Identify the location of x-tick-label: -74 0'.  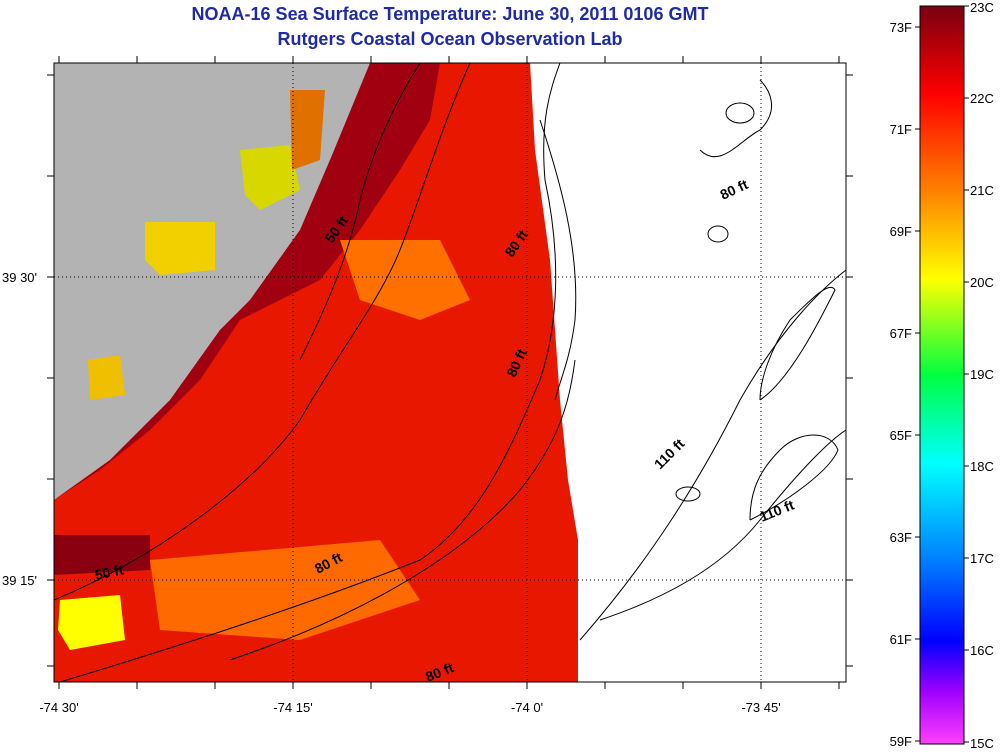
(527, 707).